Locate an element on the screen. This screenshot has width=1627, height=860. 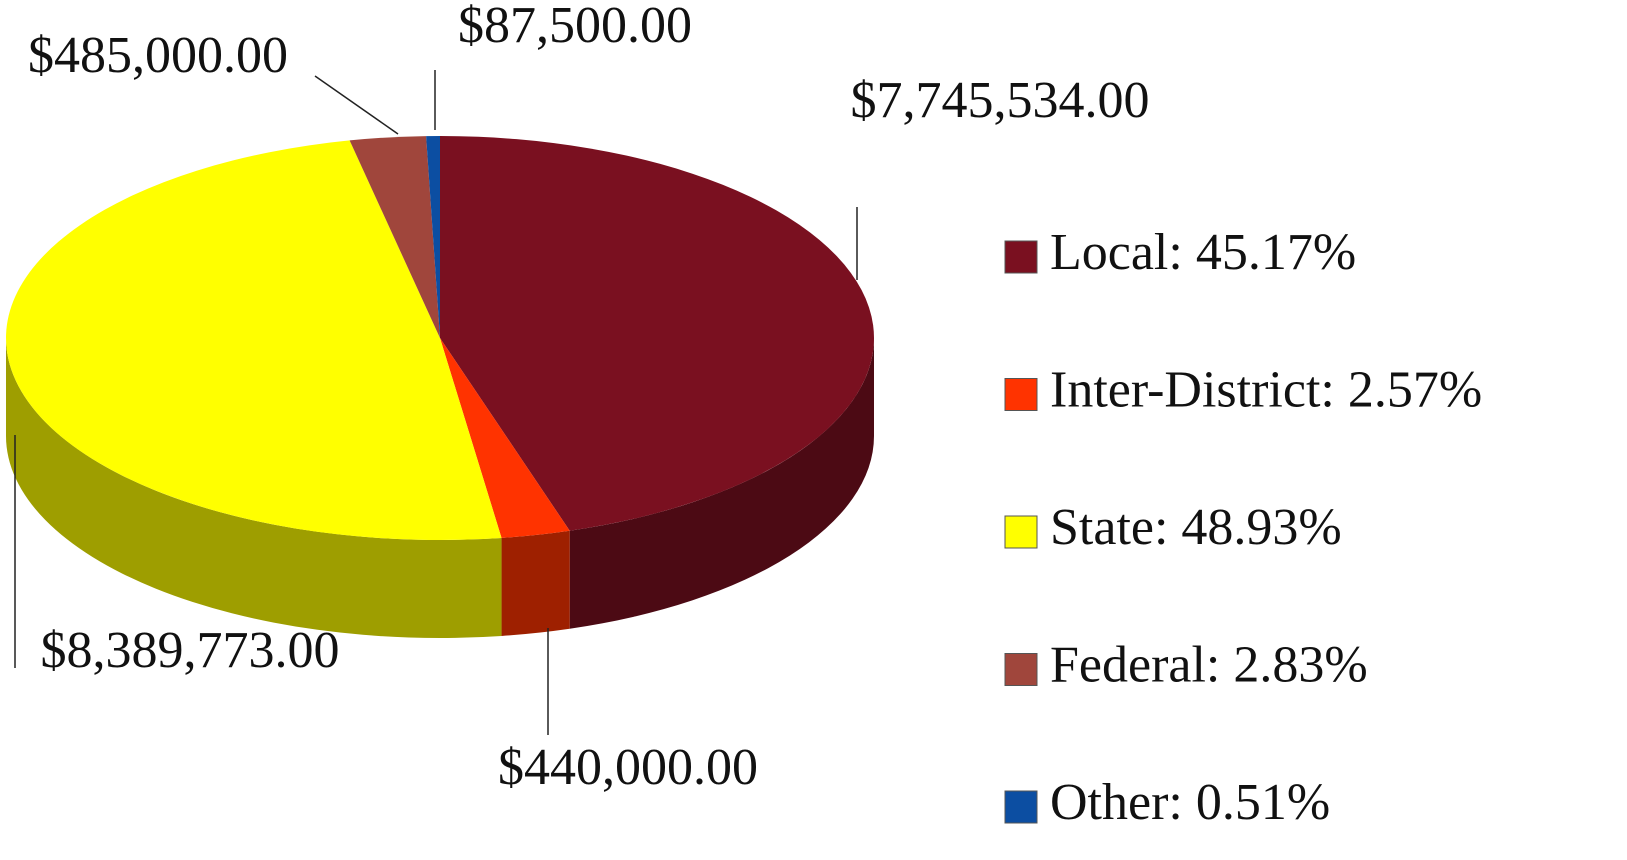
legend-label: Federal: 2.83% is located at coordinates (1209, 664).